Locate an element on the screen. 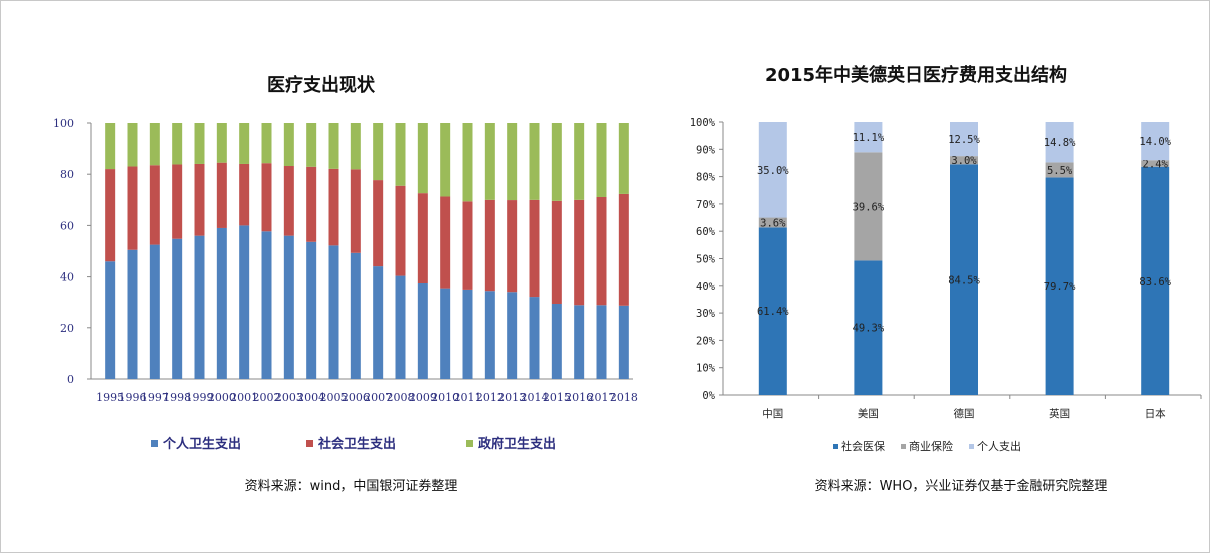  left-x-tick-label: 2010 is located at coordinates (445, 397).